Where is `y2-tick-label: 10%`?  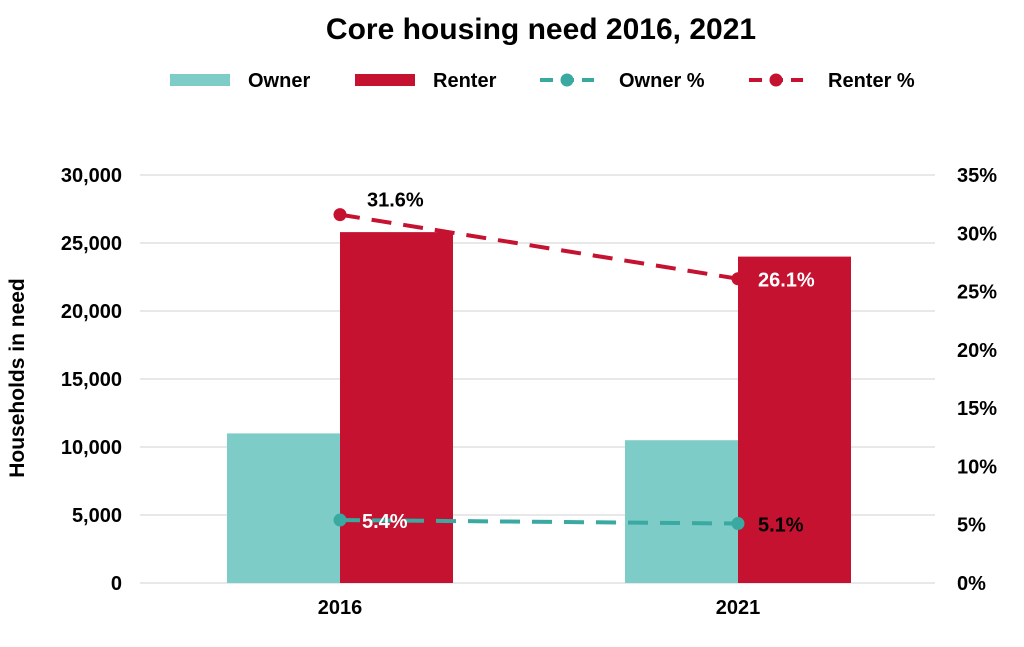
y2-tick-label: 10% is located at coordinates (977, 467).